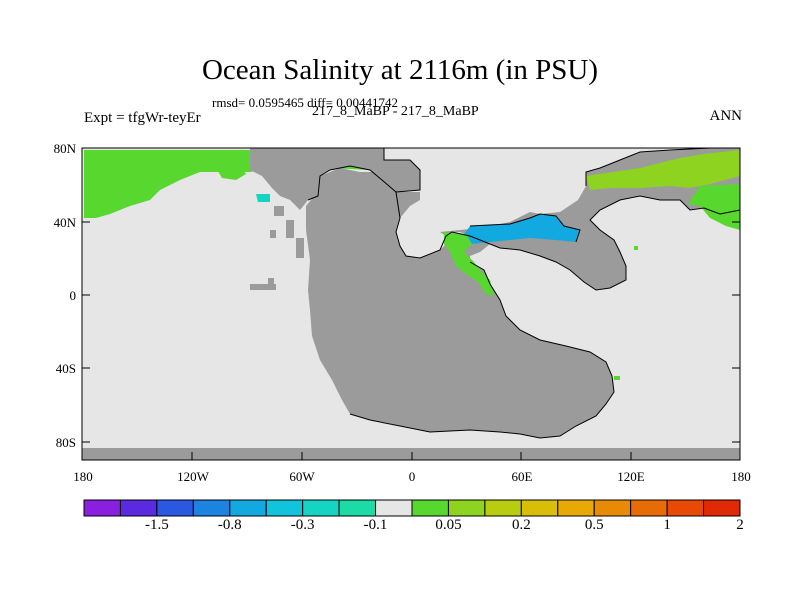  Describe the element at coordinates (142, 118) in the screenshot. I see `experiment-label: Expt = tfgWr-teyEr` at that location.